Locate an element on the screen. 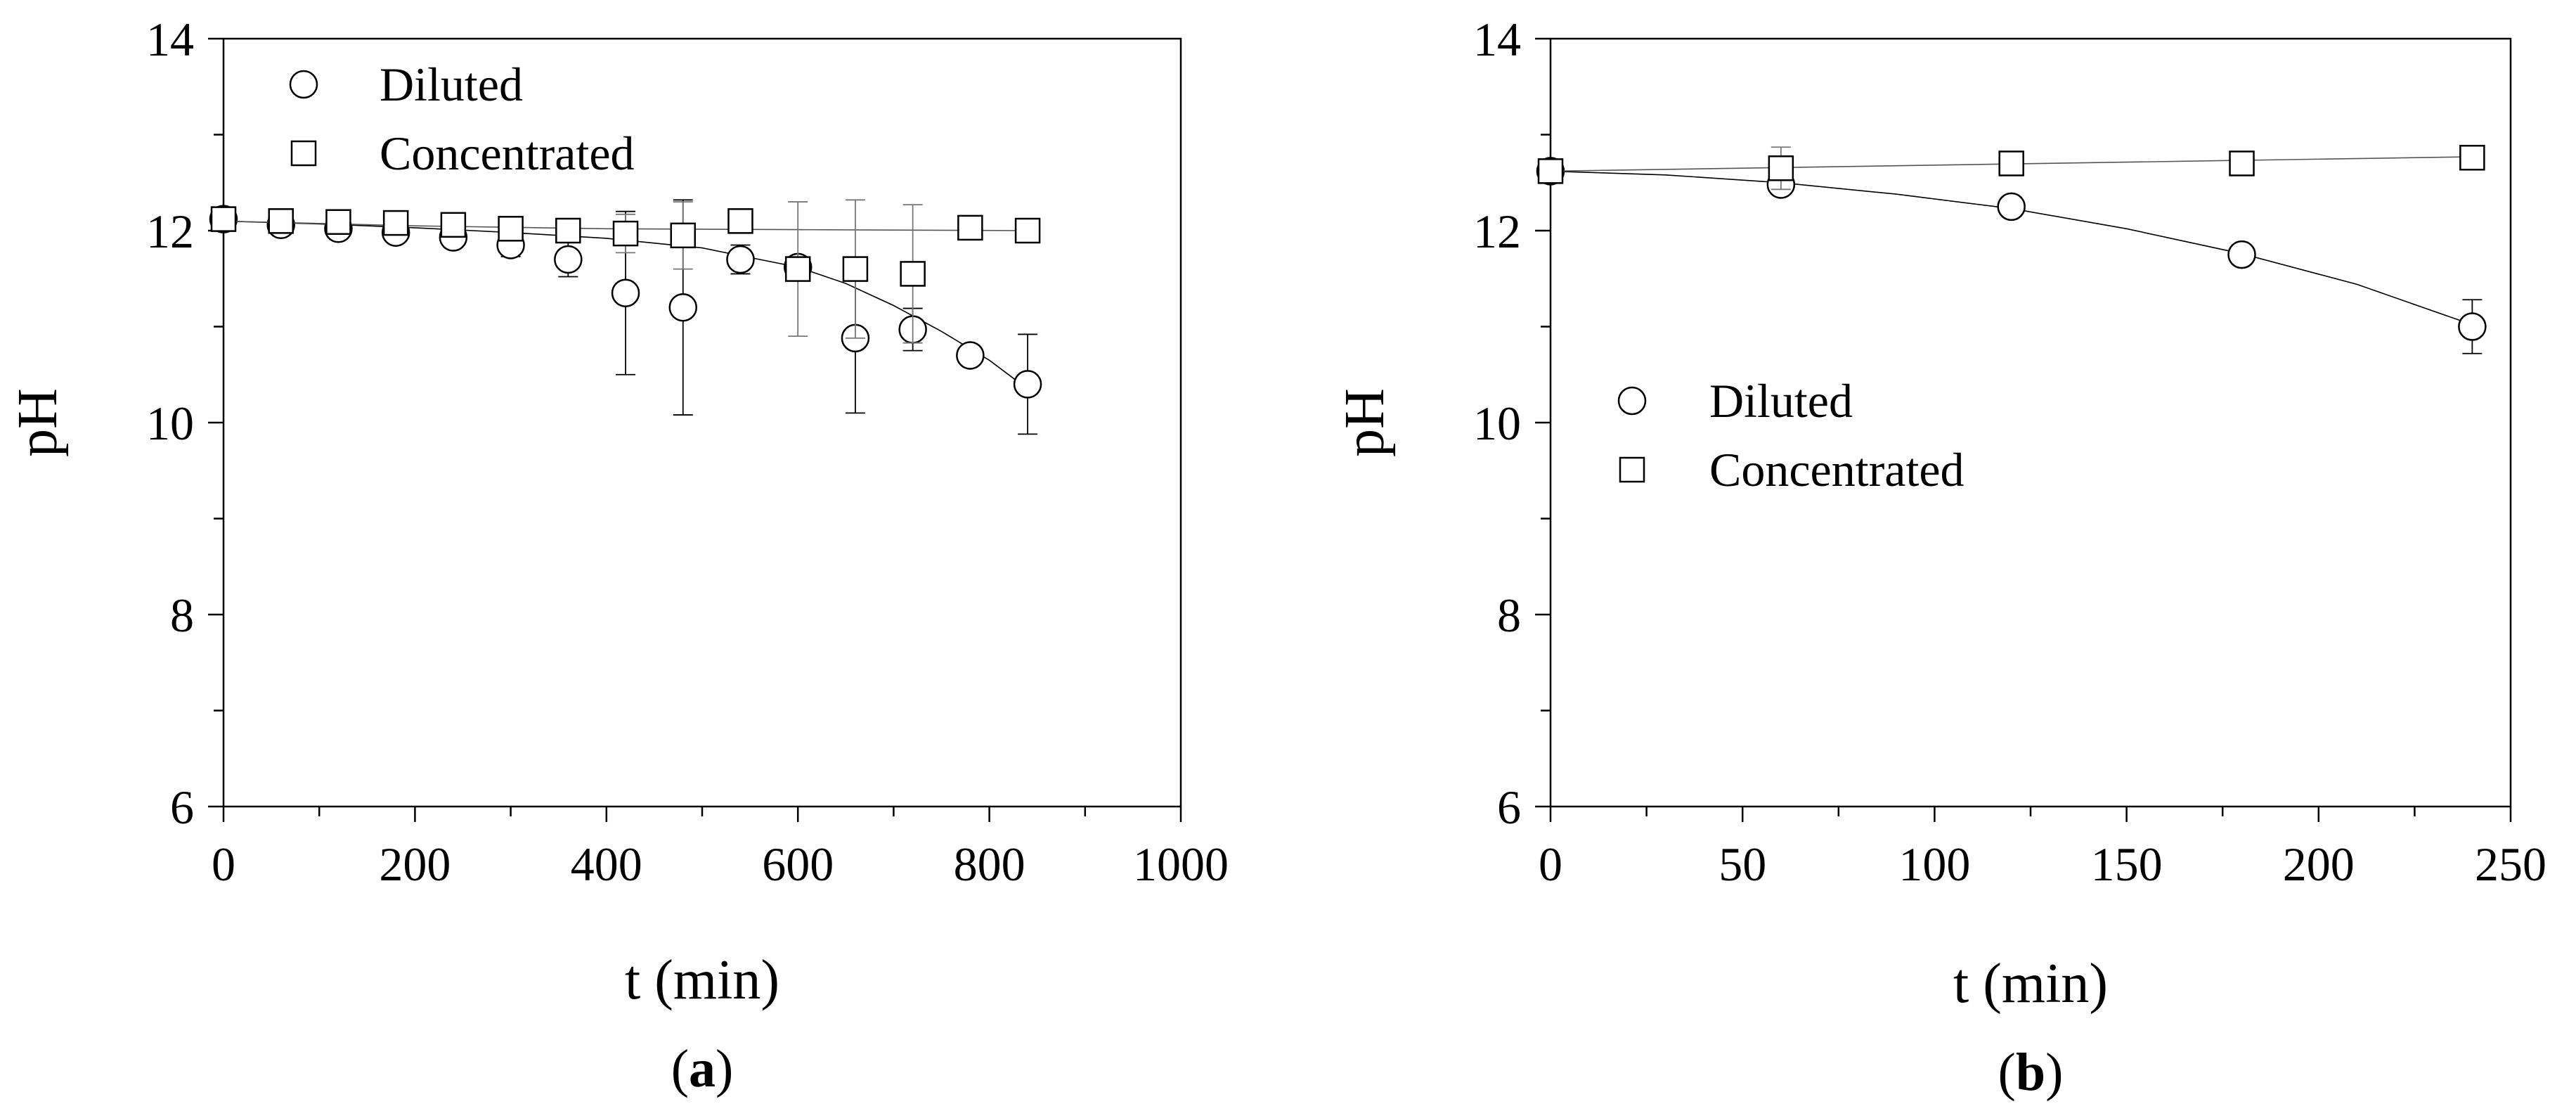 The width and height of the screenshot is (2576, 1111). x-tick-label: 150 is located at coordinates (2127, 864).